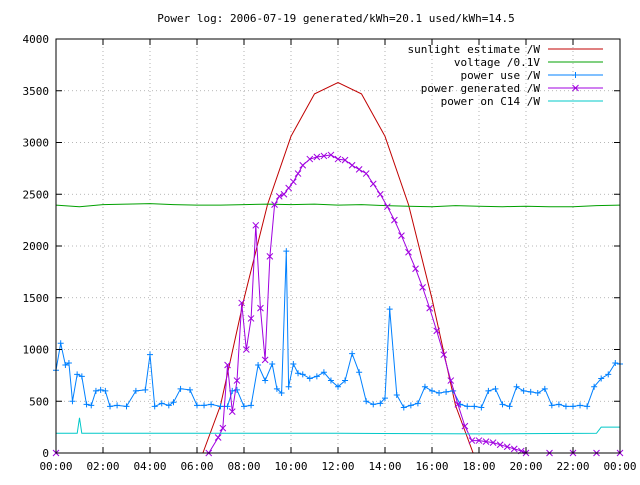 The image size is (640, 485). What do you see at coordinates (525, 466) in the screenshot?
I see `x-tick-label: 20:00` at bounding box center [525, 466].